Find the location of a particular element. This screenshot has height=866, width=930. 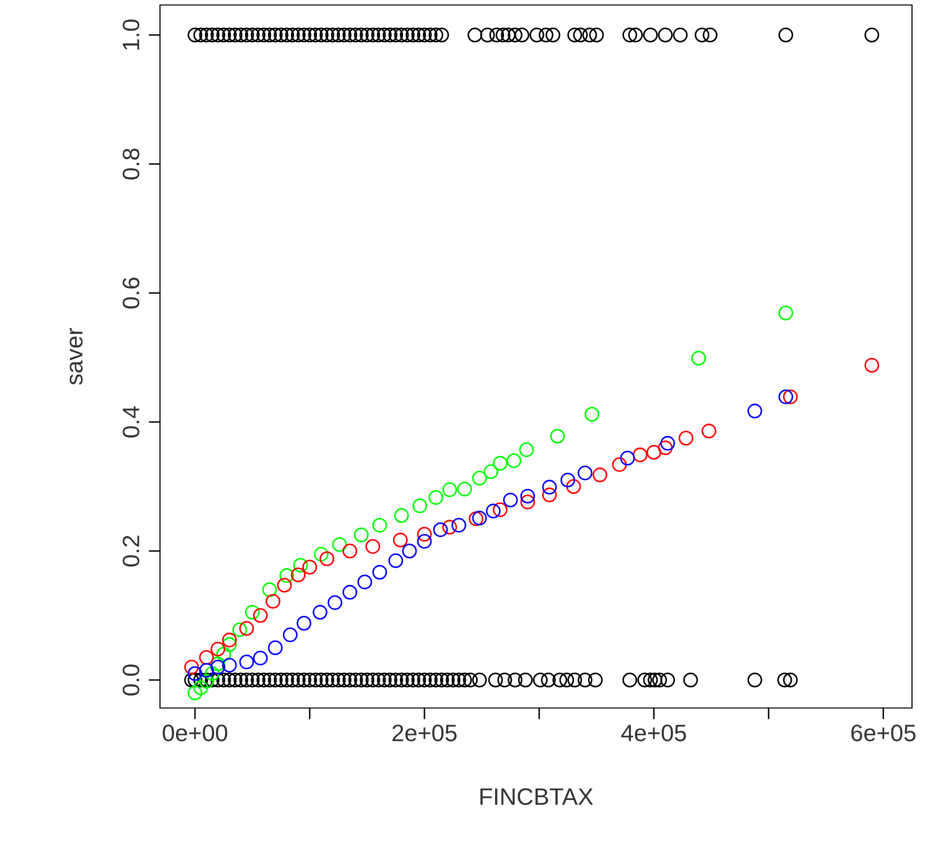

y-tick-label: 0.6 is located at coordinates (131, 293).